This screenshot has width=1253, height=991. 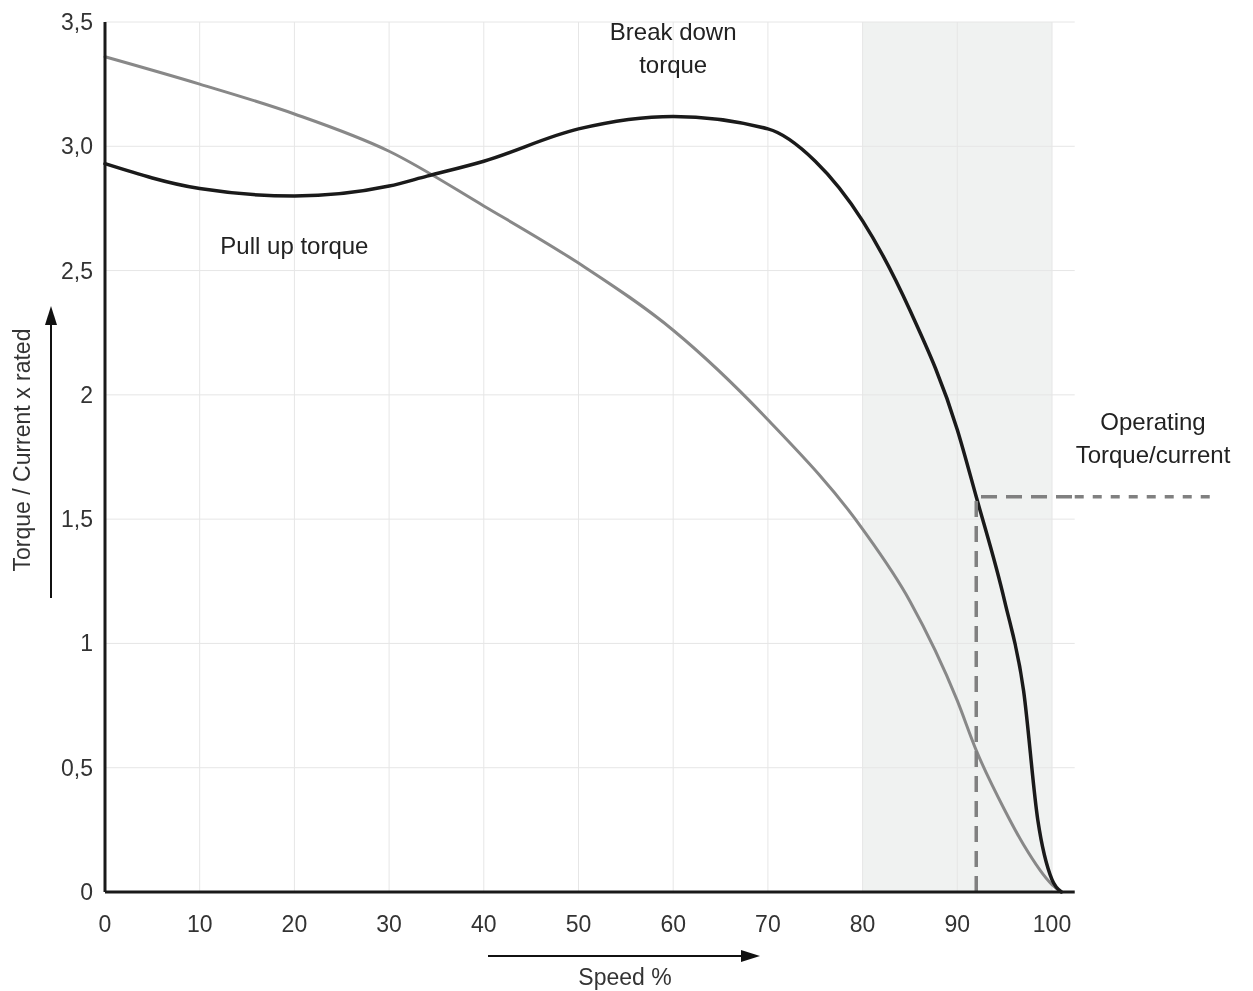 I want to click on x-tick-label: 100, so click(x=1052, y=924).